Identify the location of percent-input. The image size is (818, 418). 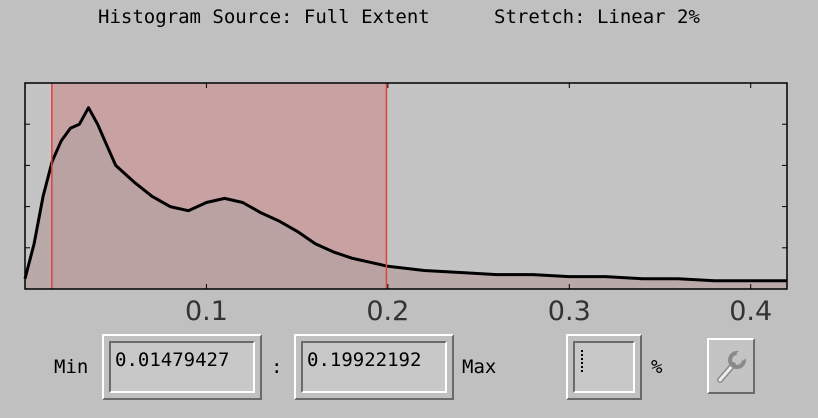
(604, 367).